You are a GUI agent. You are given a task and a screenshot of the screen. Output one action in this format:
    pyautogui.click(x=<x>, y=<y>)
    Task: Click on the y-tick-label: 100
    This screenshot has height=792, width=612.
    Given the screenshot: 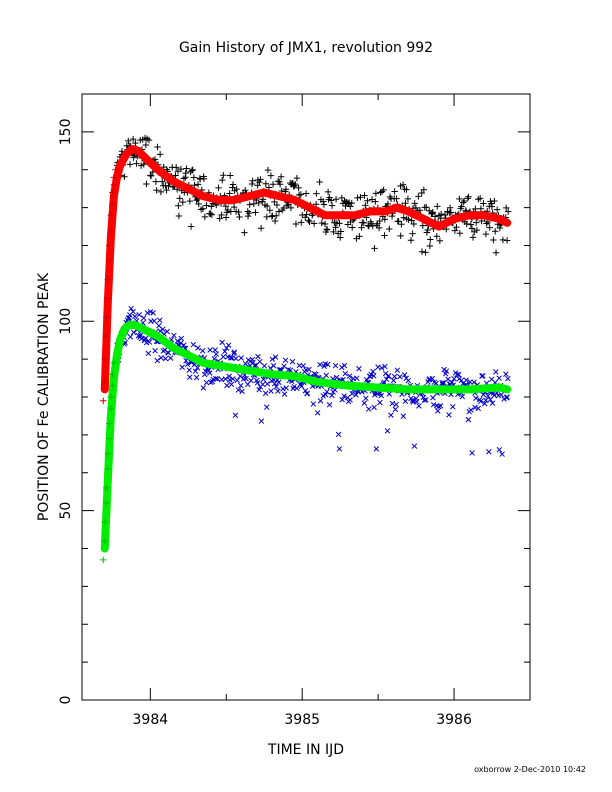 What is the action you would take?
    pyautogui.click(x=66, y=321)
    